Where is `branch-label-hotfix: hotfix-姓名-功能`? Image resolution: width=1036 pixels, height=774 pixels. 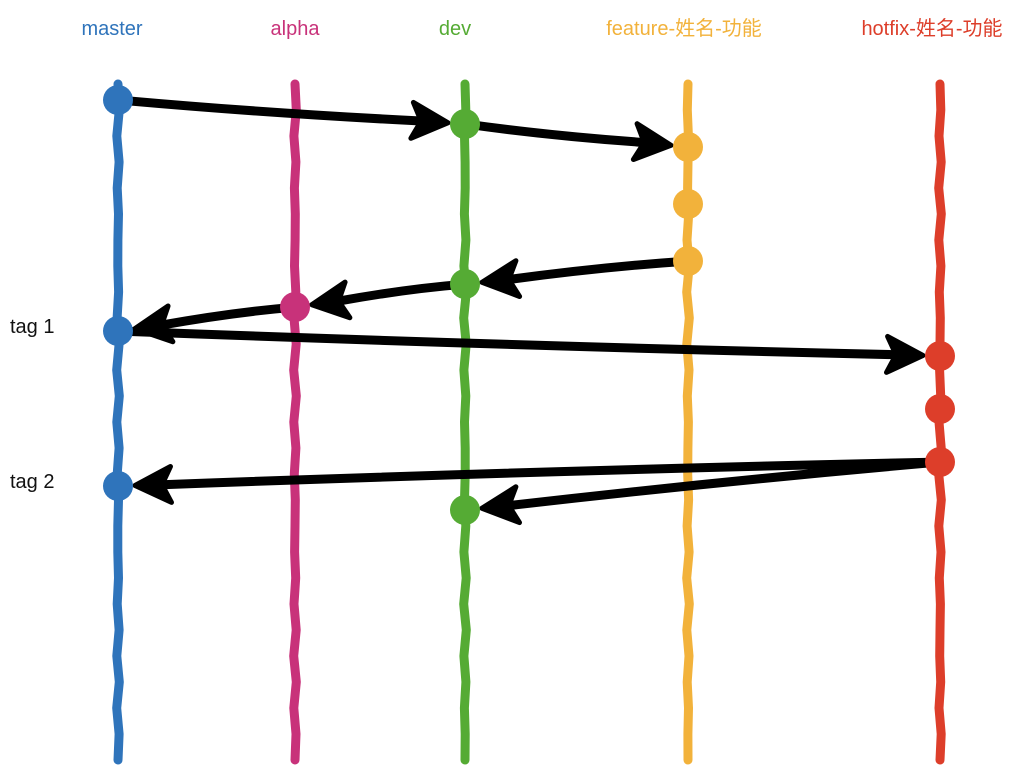 branch-label-hotfix: hotfix-姓名-功能 is located at coordinates (931, 28).